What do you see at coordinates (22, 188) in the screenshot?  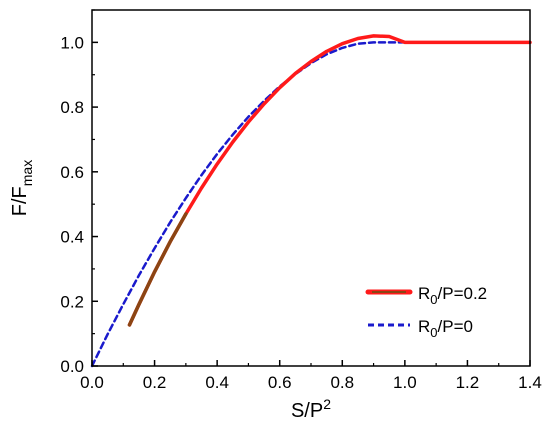 I see `y-axis-label: F/Fmax` at bounding box center [22, 188].